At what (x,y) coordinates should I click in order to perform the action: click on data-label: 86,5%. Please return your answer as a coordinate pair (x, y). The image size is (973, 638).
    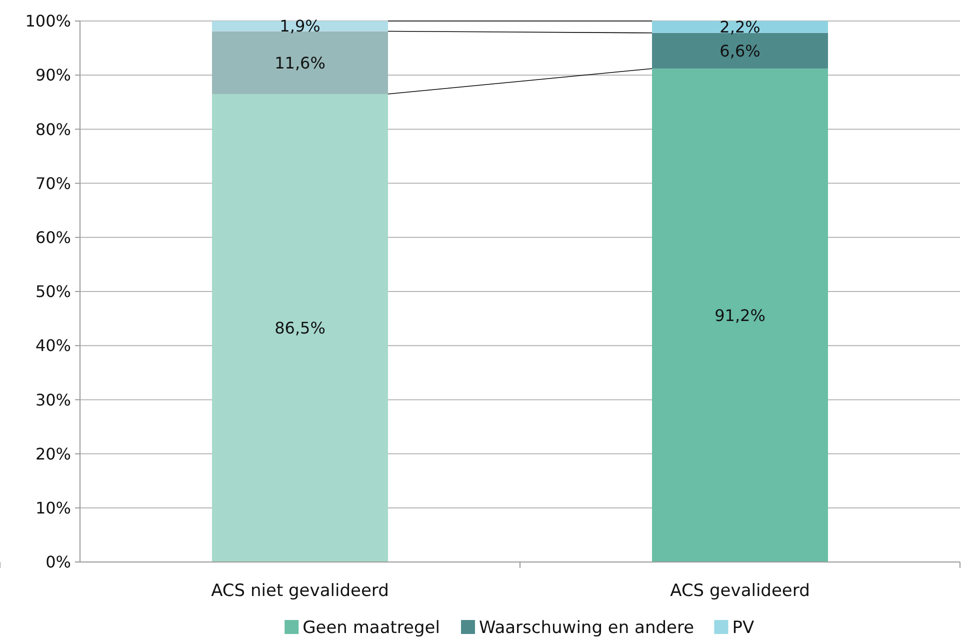
    Looking at the image, I should click on (300, 328).